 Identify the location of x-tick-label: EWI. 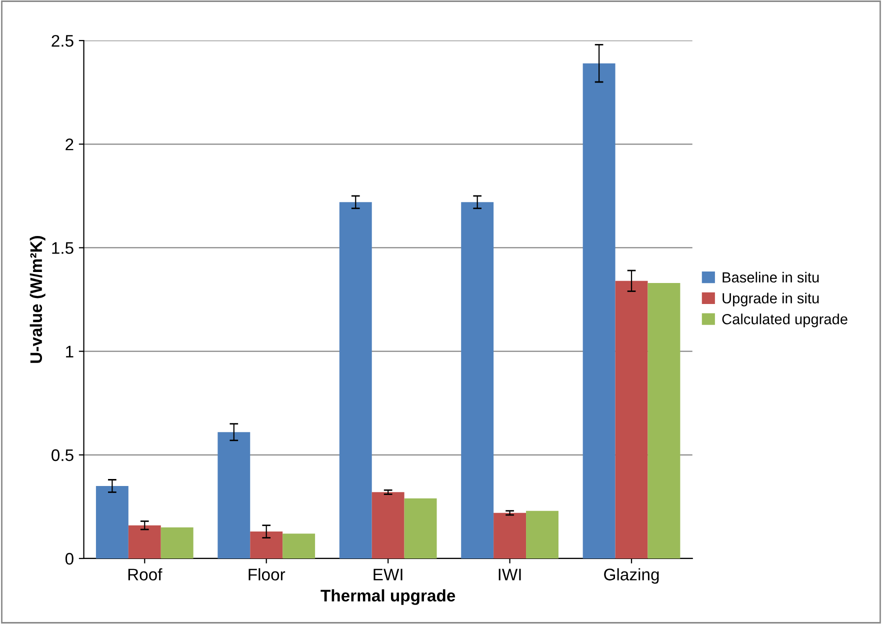
(388, 574).